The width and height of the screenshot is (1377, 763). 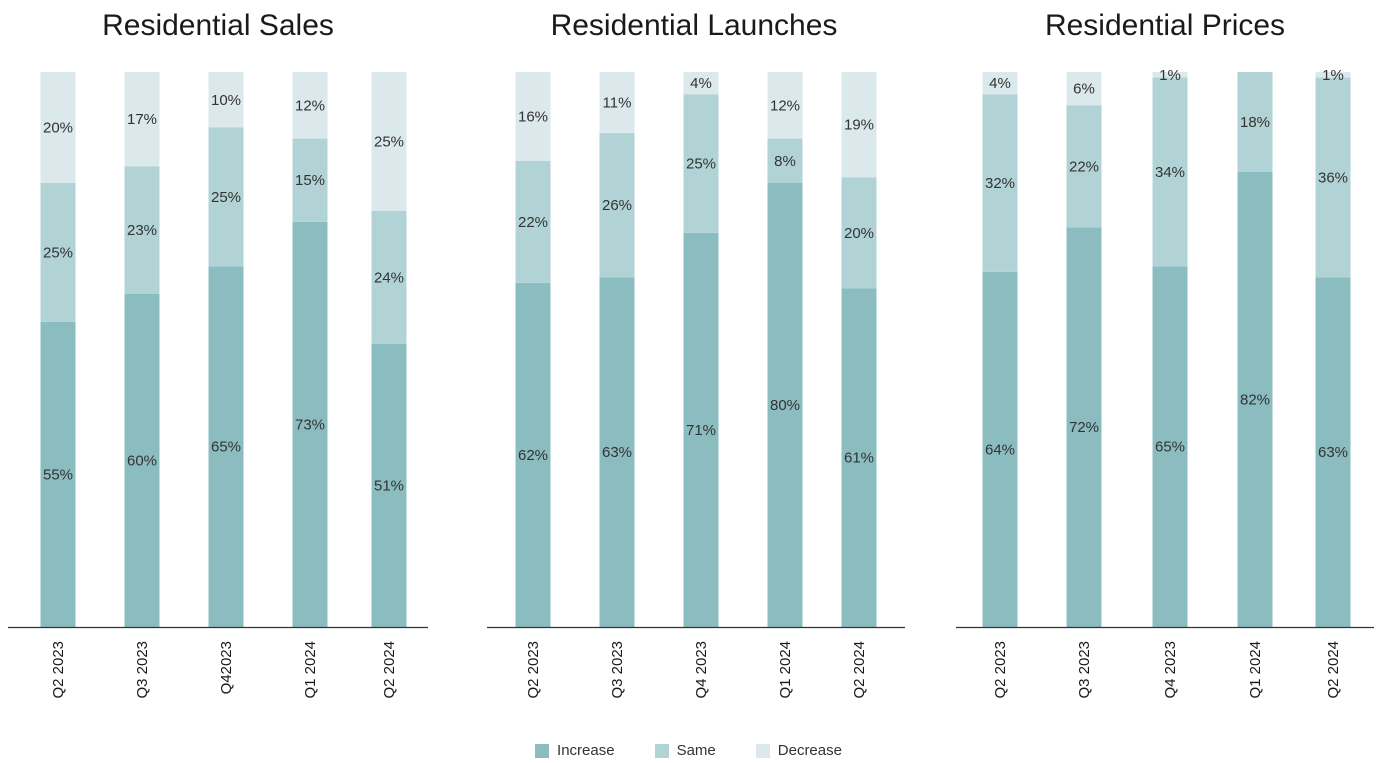 I want to click on data-label-increase-q42023: 65%, so click(x=226, y=447).